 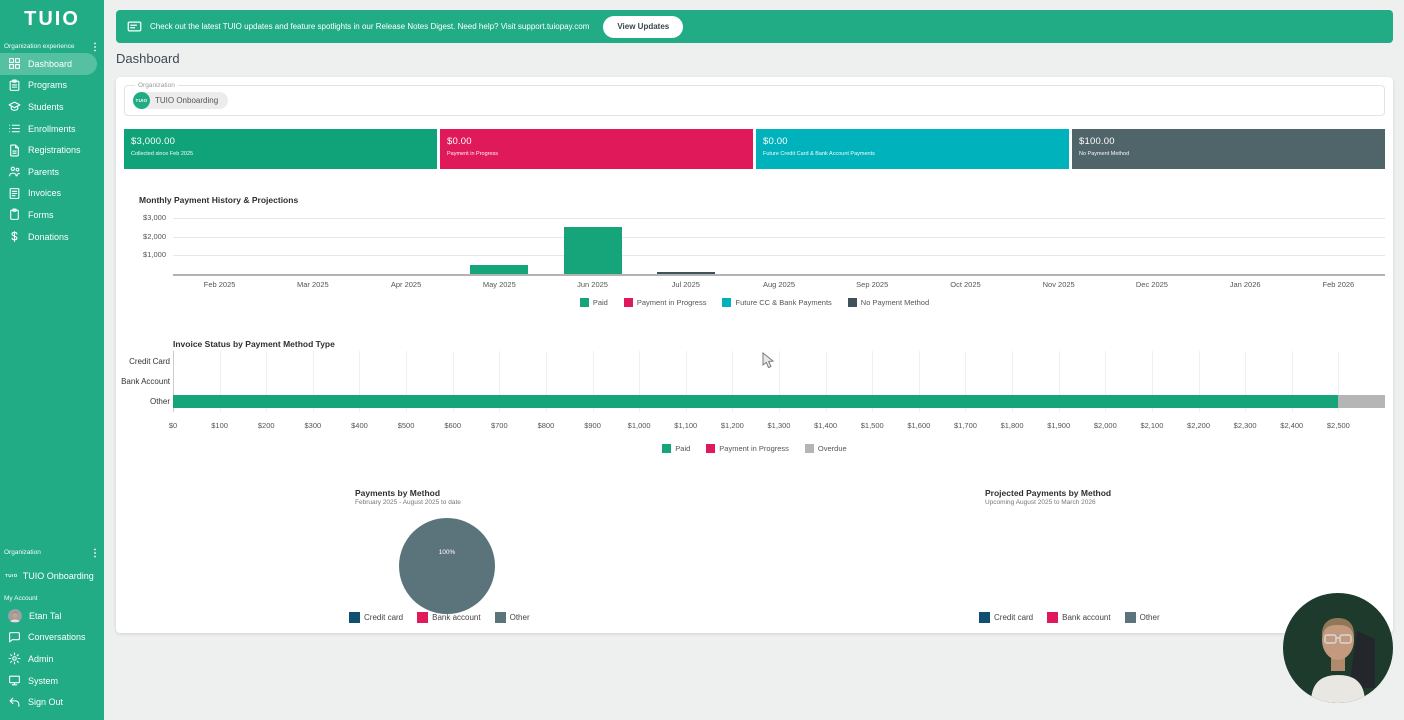 I want to click on sidebar-item-label: Conversations, so click(x=57, y=637).